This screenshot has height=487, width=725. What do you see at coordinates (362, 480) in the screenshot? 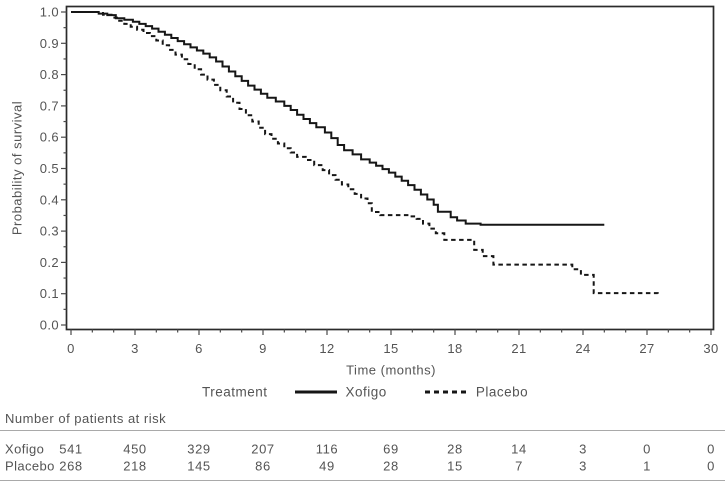
I see `at-risk-bottom-rule` at bounding box center [362, 480].